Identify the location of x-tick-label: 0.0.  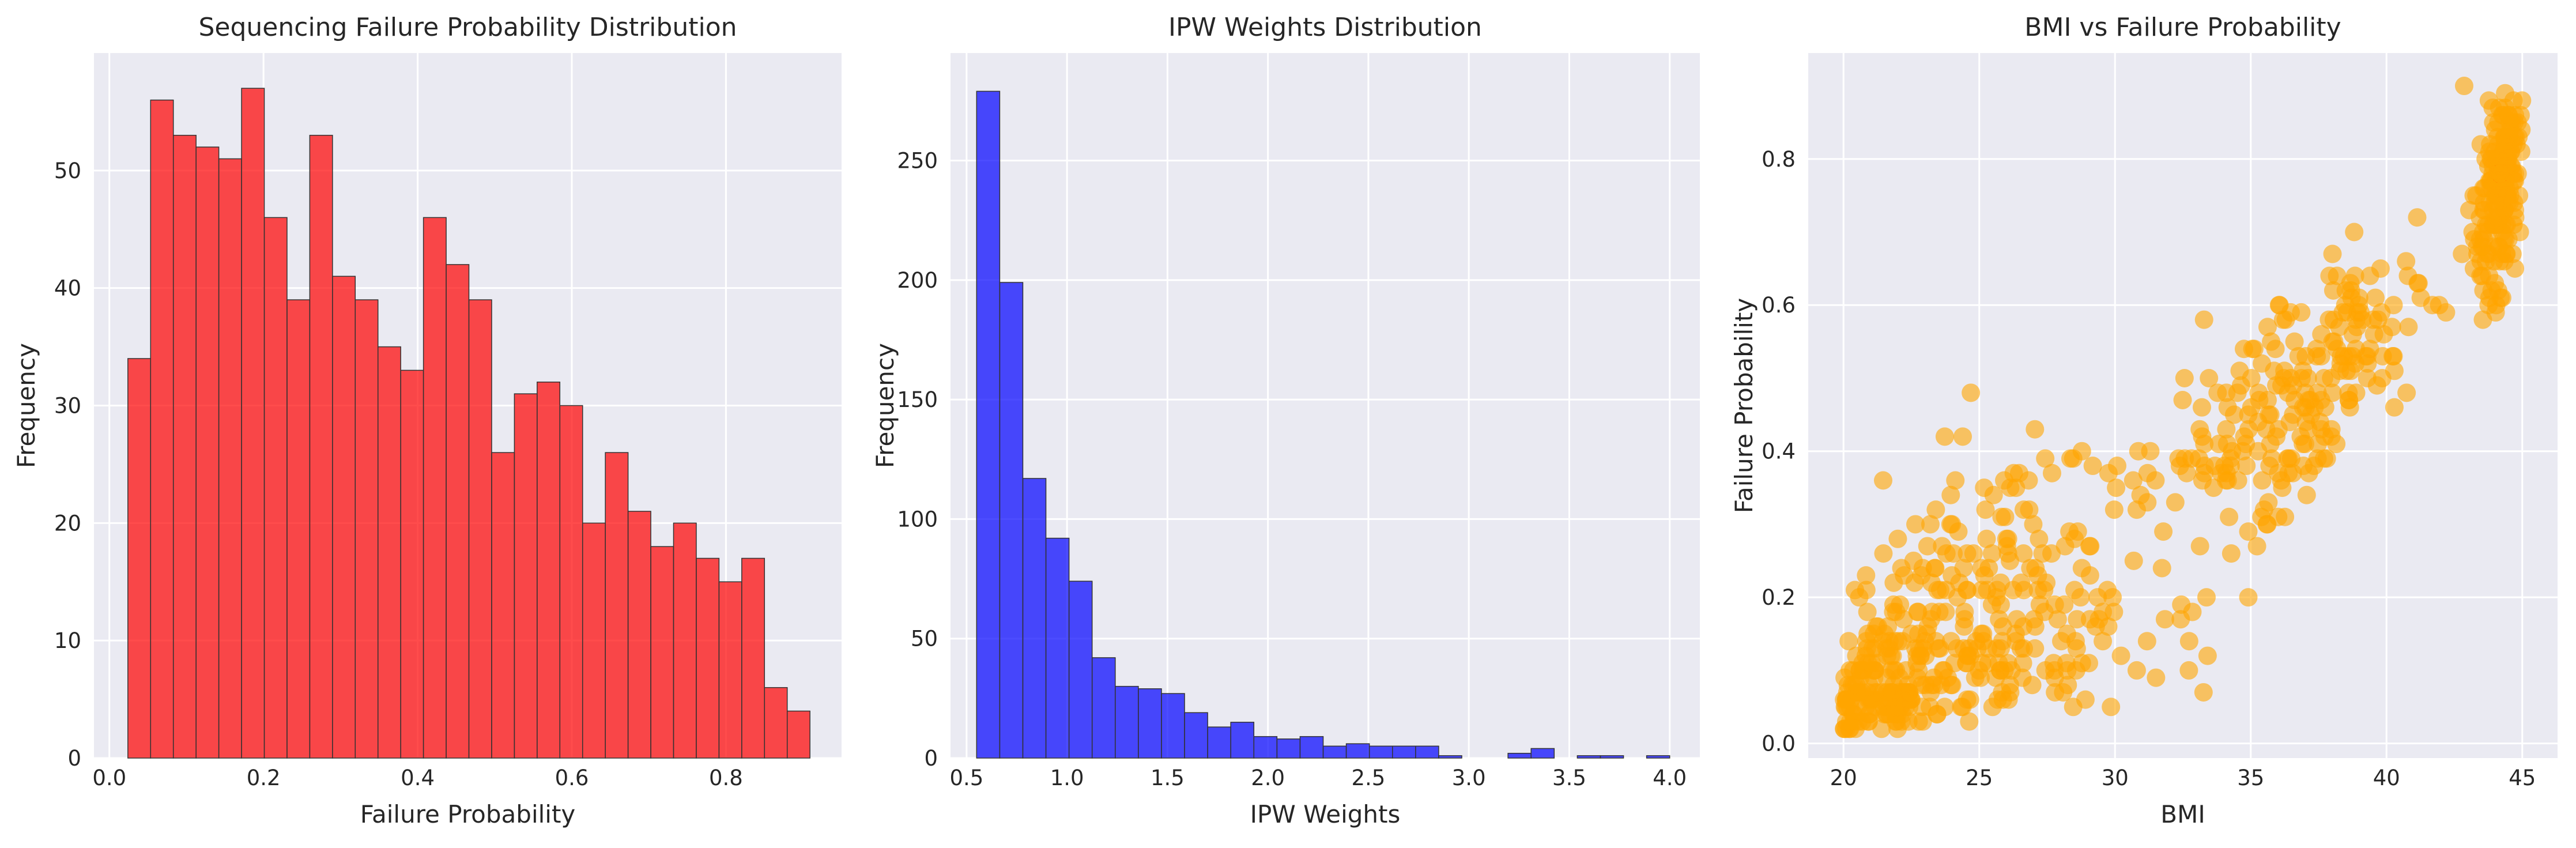
(109, 778).